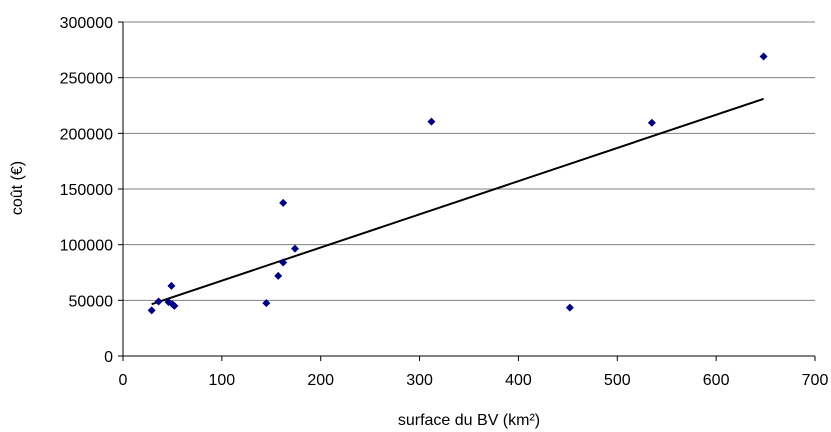 This screenshot has width=831, height=432. Describe the element at coordinates (86, 23) in the screenshot. I see `y-tick-label: 300000` at that location.